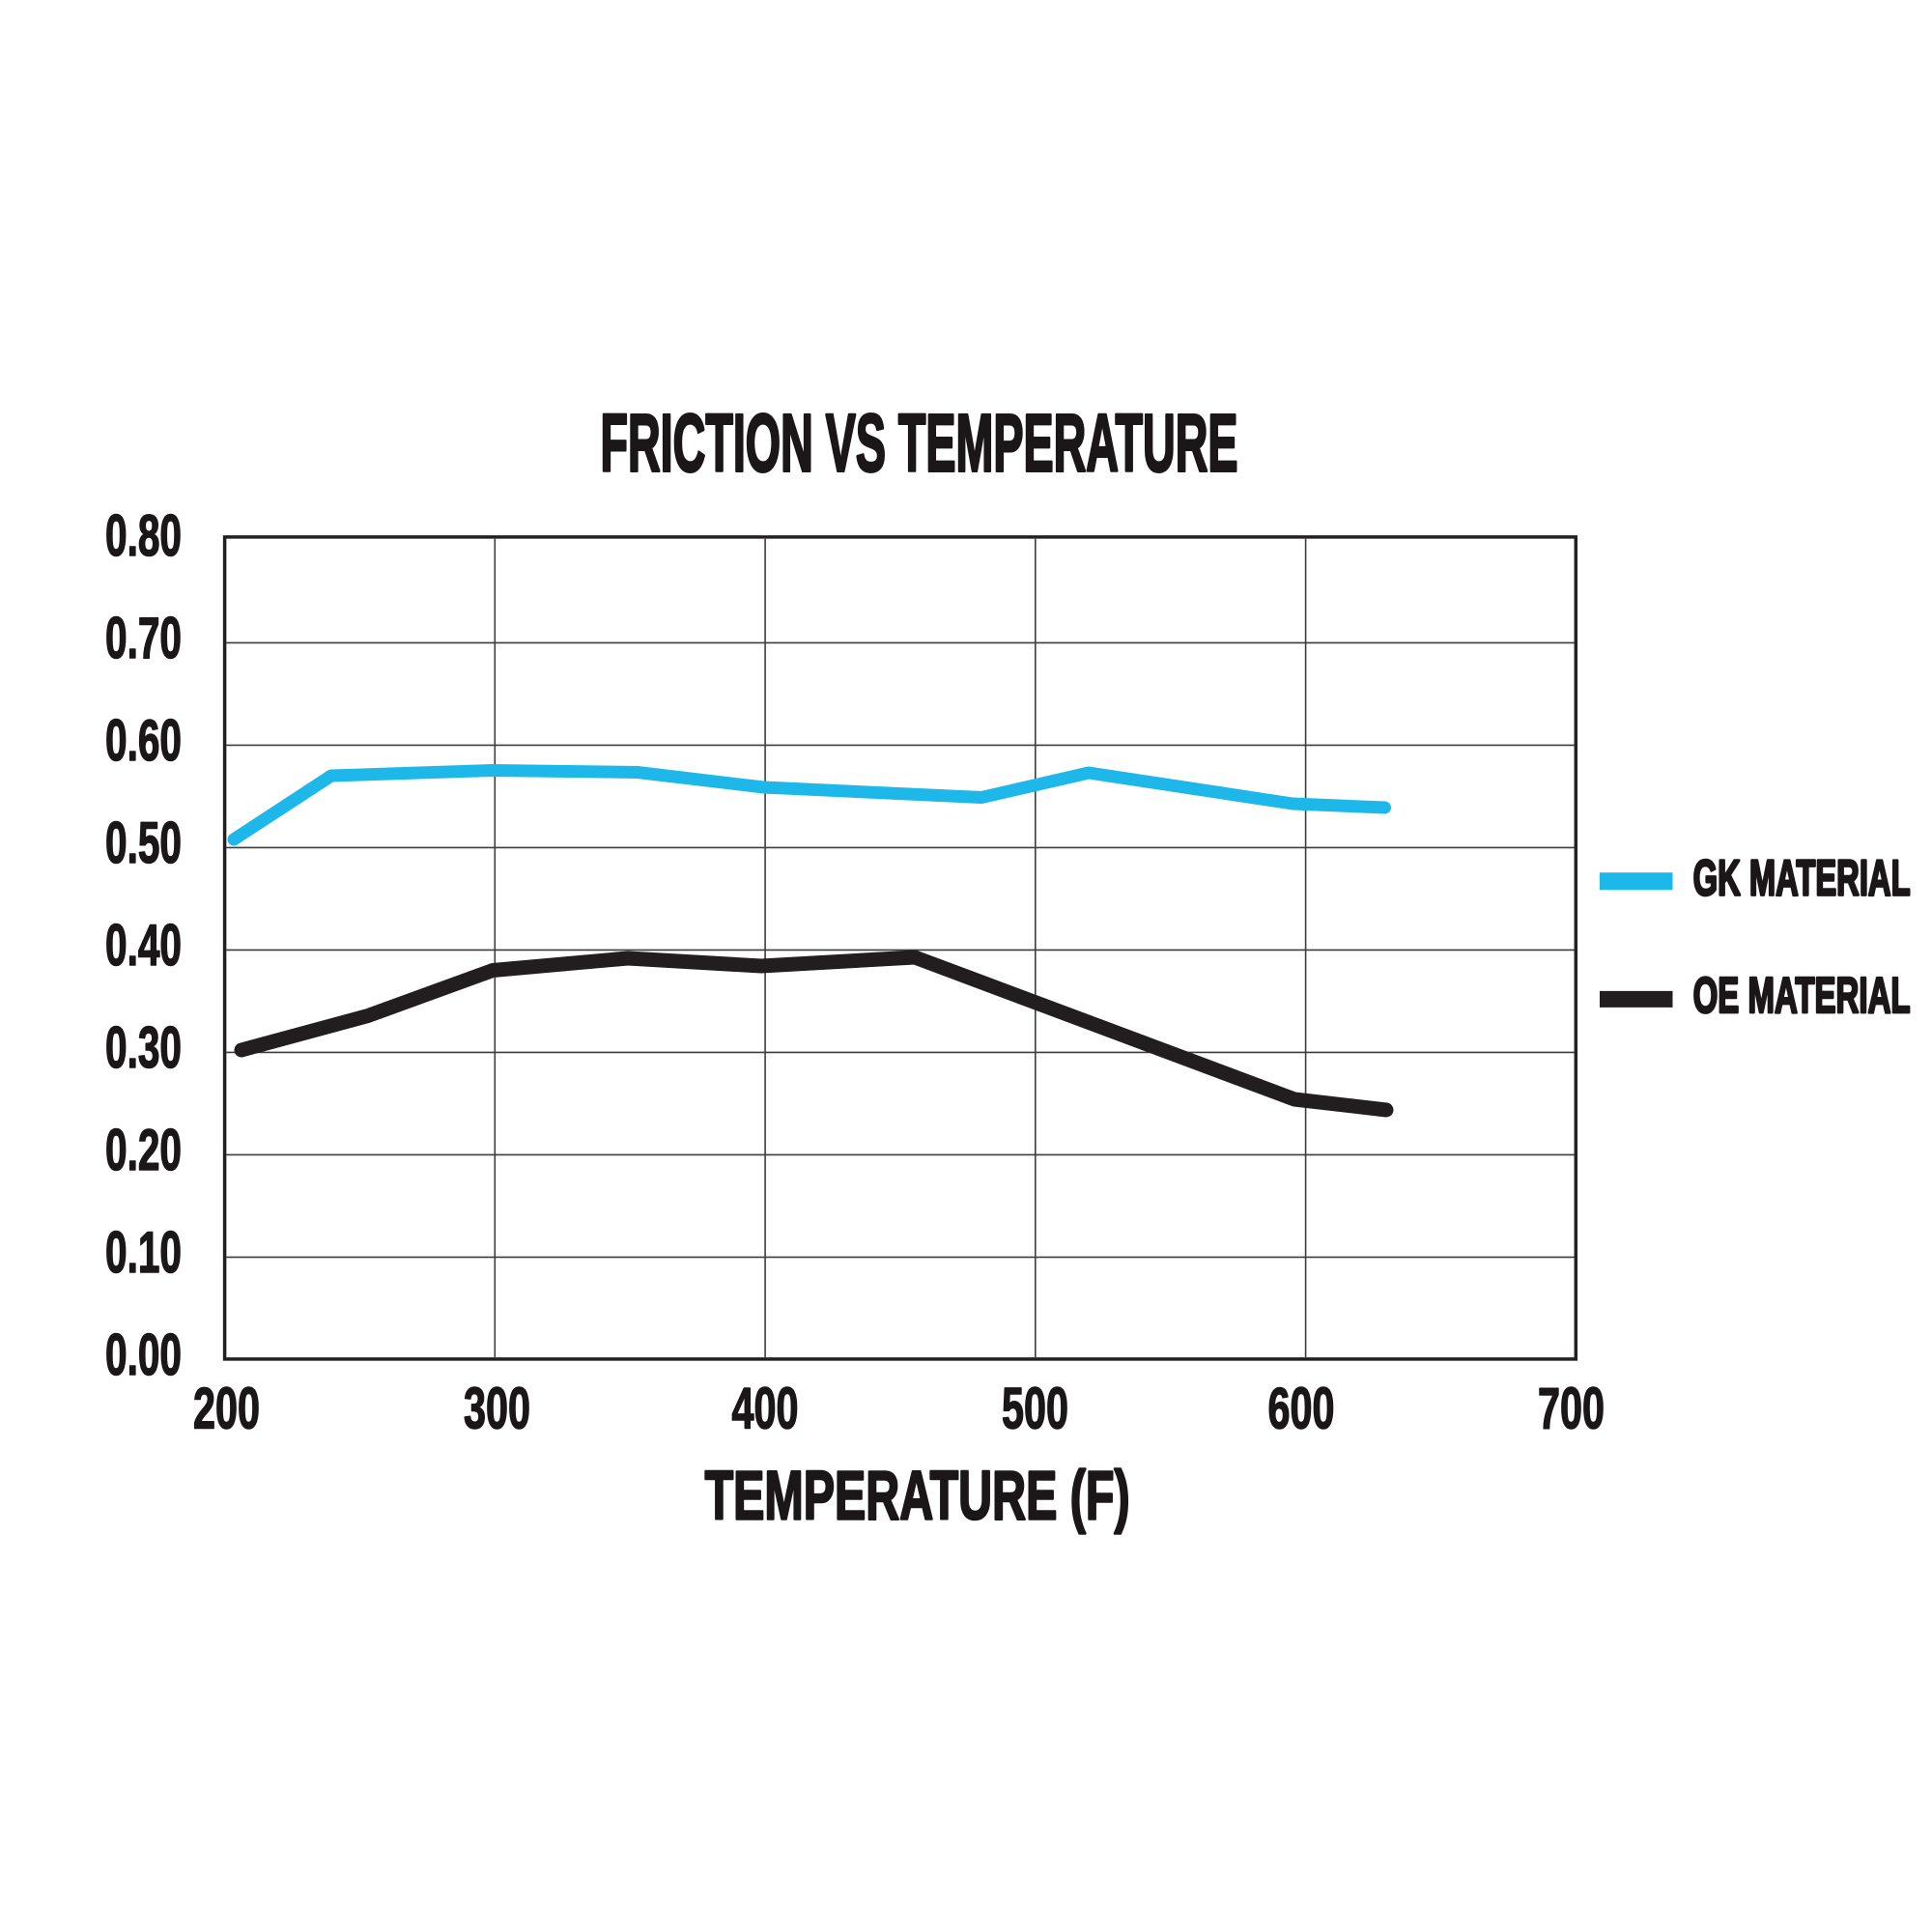 This screenshot has height=1932, width=1932. Describe the element at coordinates (143, 945) in the screenshot. I see `svg-text: 0.40` at that location.